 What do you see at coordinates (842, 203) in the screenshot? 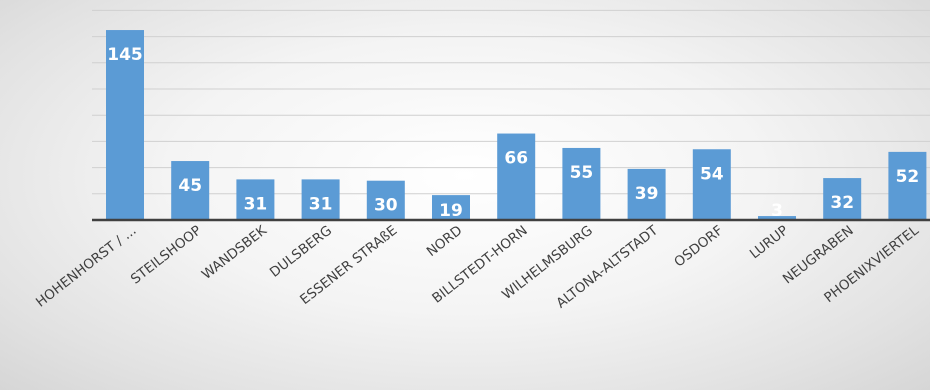
I see `data-label: 32` at bounding box center [842, 203].